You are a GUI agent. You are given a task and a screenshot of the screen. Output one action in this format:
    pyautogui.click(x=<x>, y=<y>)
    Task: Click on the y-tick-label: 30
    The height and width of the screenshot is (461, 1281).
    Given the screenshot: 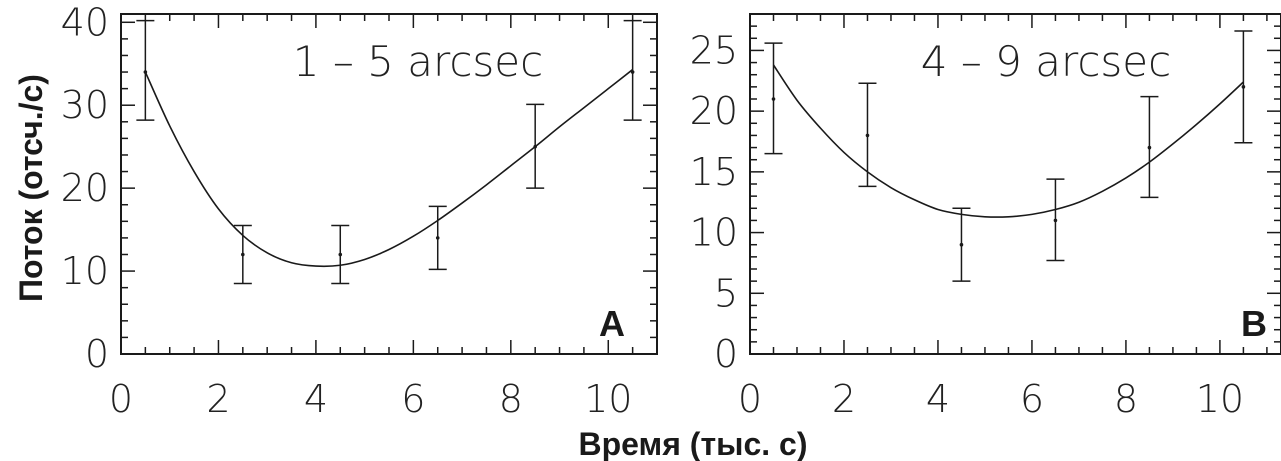 What is the action you would take?
    pyautogui.click(x=85, y=105)
    